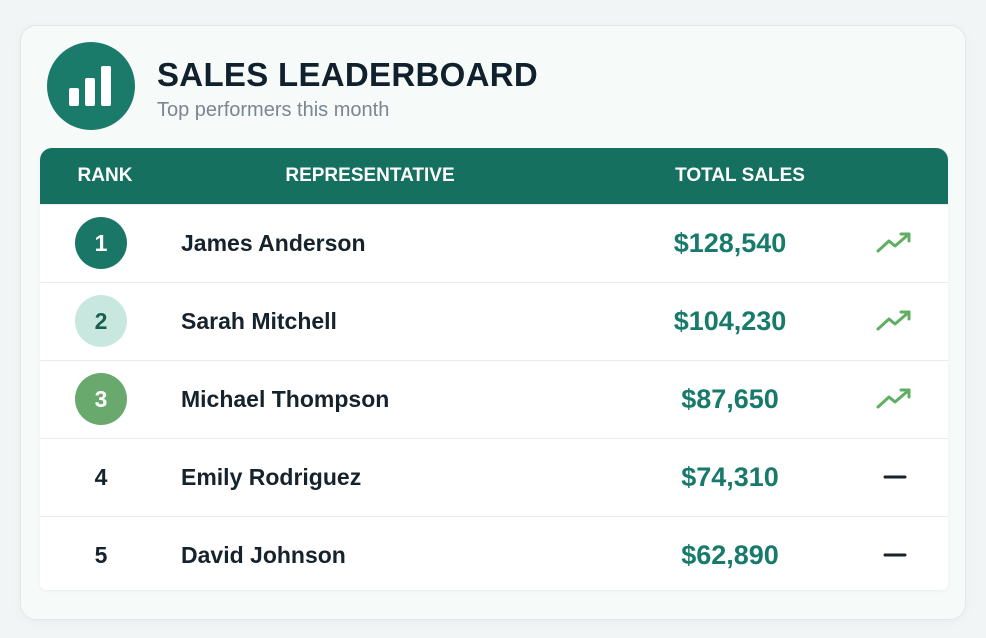 The width and height of the screenshot is (986, 638). Describe the element at coordinates (273, 243) in the screenshot. I see `representative-name: James Anderson` at that location.